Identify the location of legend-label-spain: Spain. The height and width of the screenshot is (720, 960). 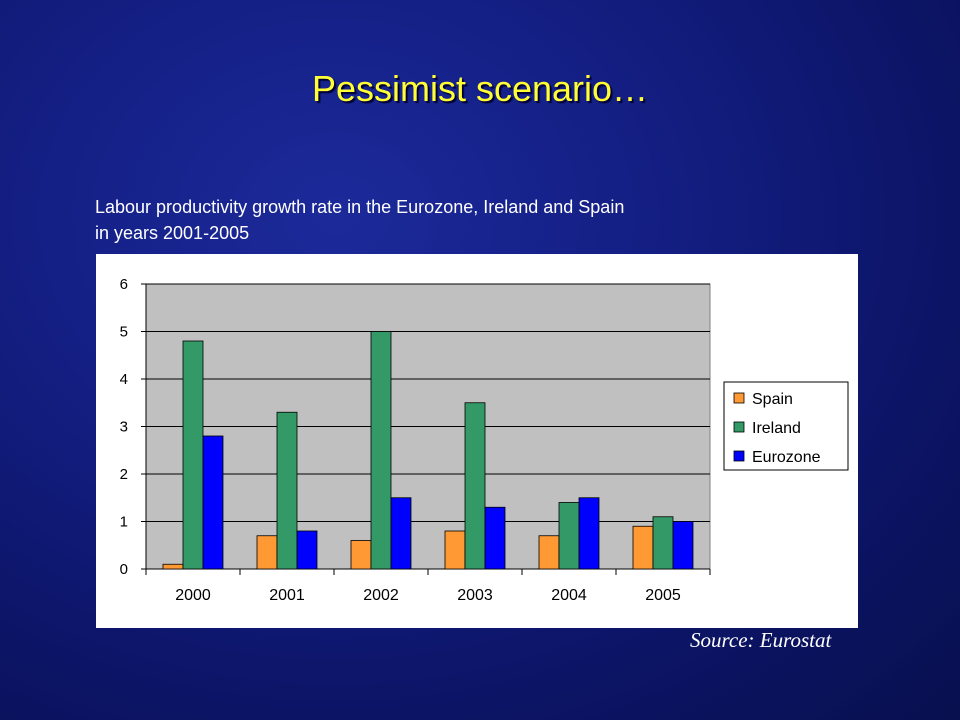
(772, 399).